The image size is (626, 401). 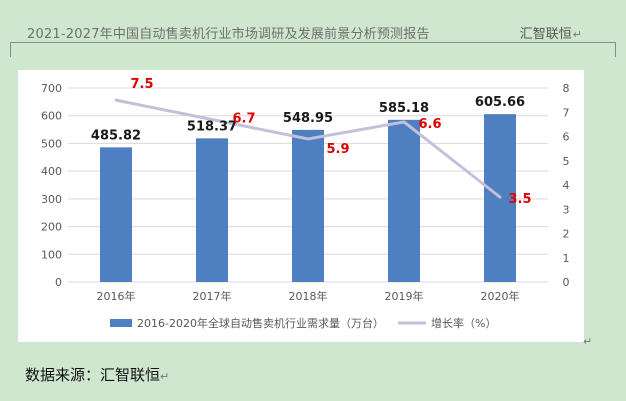 What do you see at coordinates (260, 323) in the screenshot?
I see `legend-bar-label: 2016-2020年全球自动售卖机行业需求量（万台）` at bounding box center [260, 323].